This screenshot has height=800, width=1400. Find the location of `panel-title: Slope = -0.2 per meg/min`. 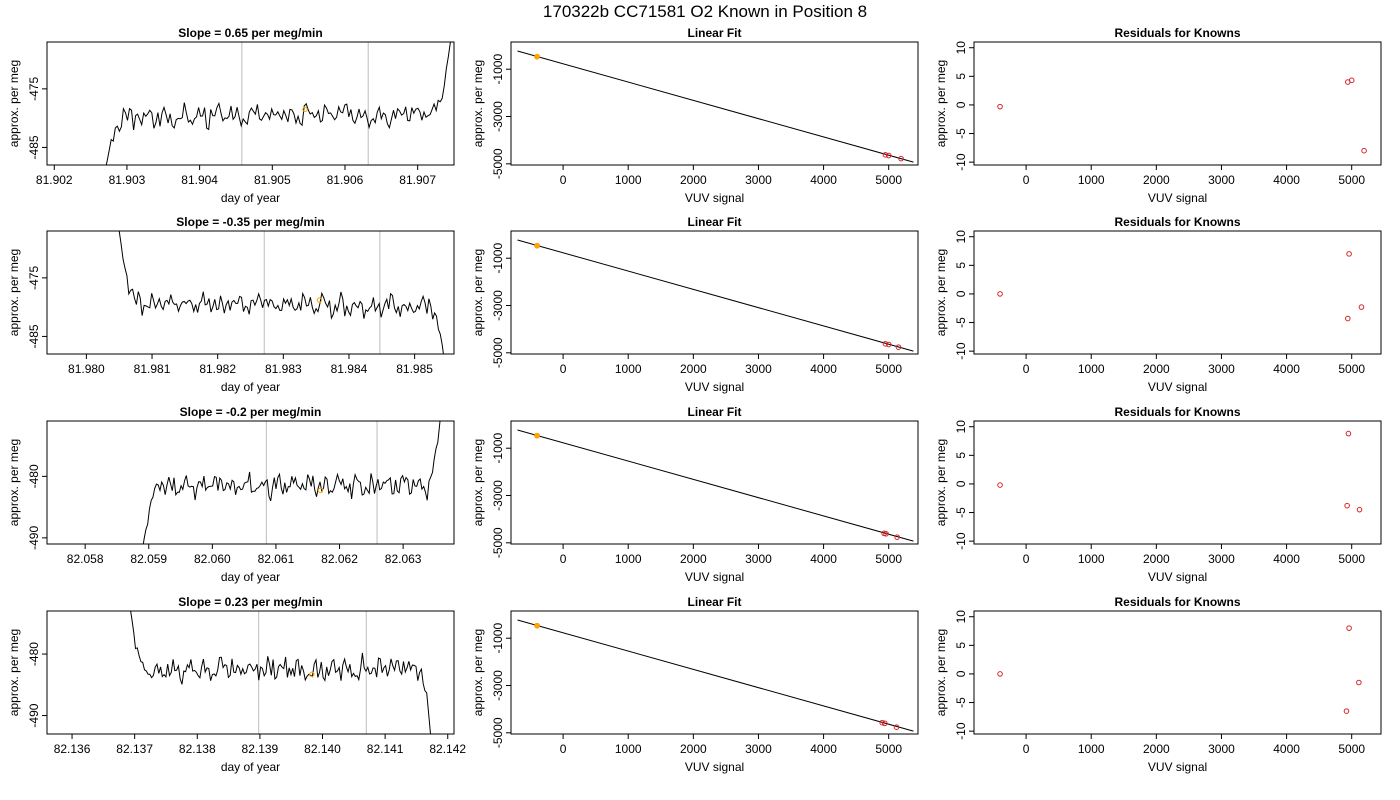

panel-title: Slope = -0.2 per meg/min is located at coordinates (251, 412).